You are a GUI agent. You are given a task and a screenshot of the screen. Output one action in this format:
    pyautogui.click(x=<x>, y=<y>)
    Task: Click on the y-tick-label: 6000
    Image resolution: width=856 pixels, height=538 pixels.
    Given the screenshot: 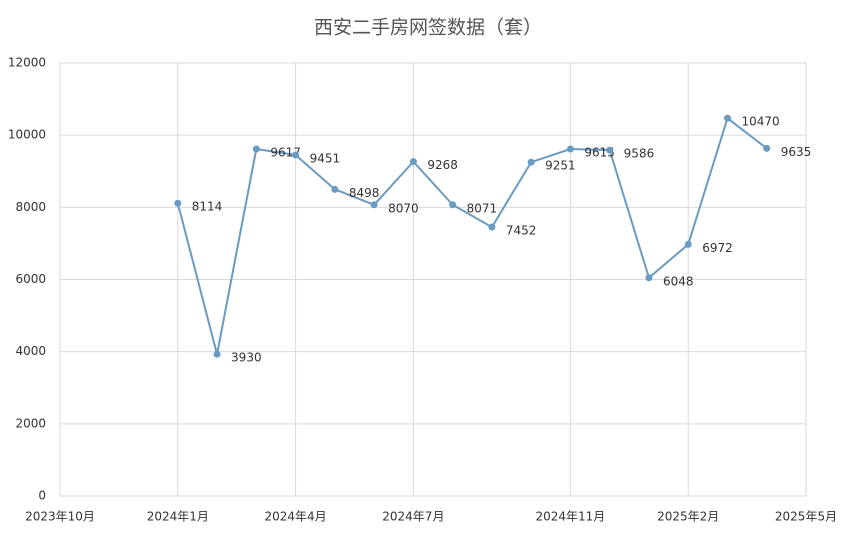 What is the action you would take?
    pyautogui.click(x=30, y=279)
    